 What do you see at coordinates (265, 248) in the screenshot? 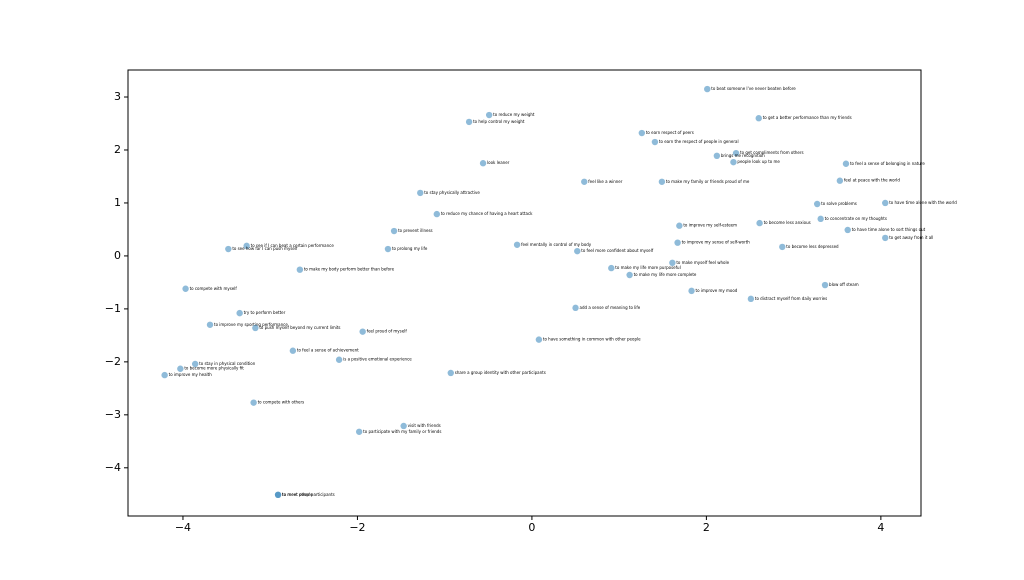
I see `annotation: to see how far I can push myself` at bounding box center [265, 248].